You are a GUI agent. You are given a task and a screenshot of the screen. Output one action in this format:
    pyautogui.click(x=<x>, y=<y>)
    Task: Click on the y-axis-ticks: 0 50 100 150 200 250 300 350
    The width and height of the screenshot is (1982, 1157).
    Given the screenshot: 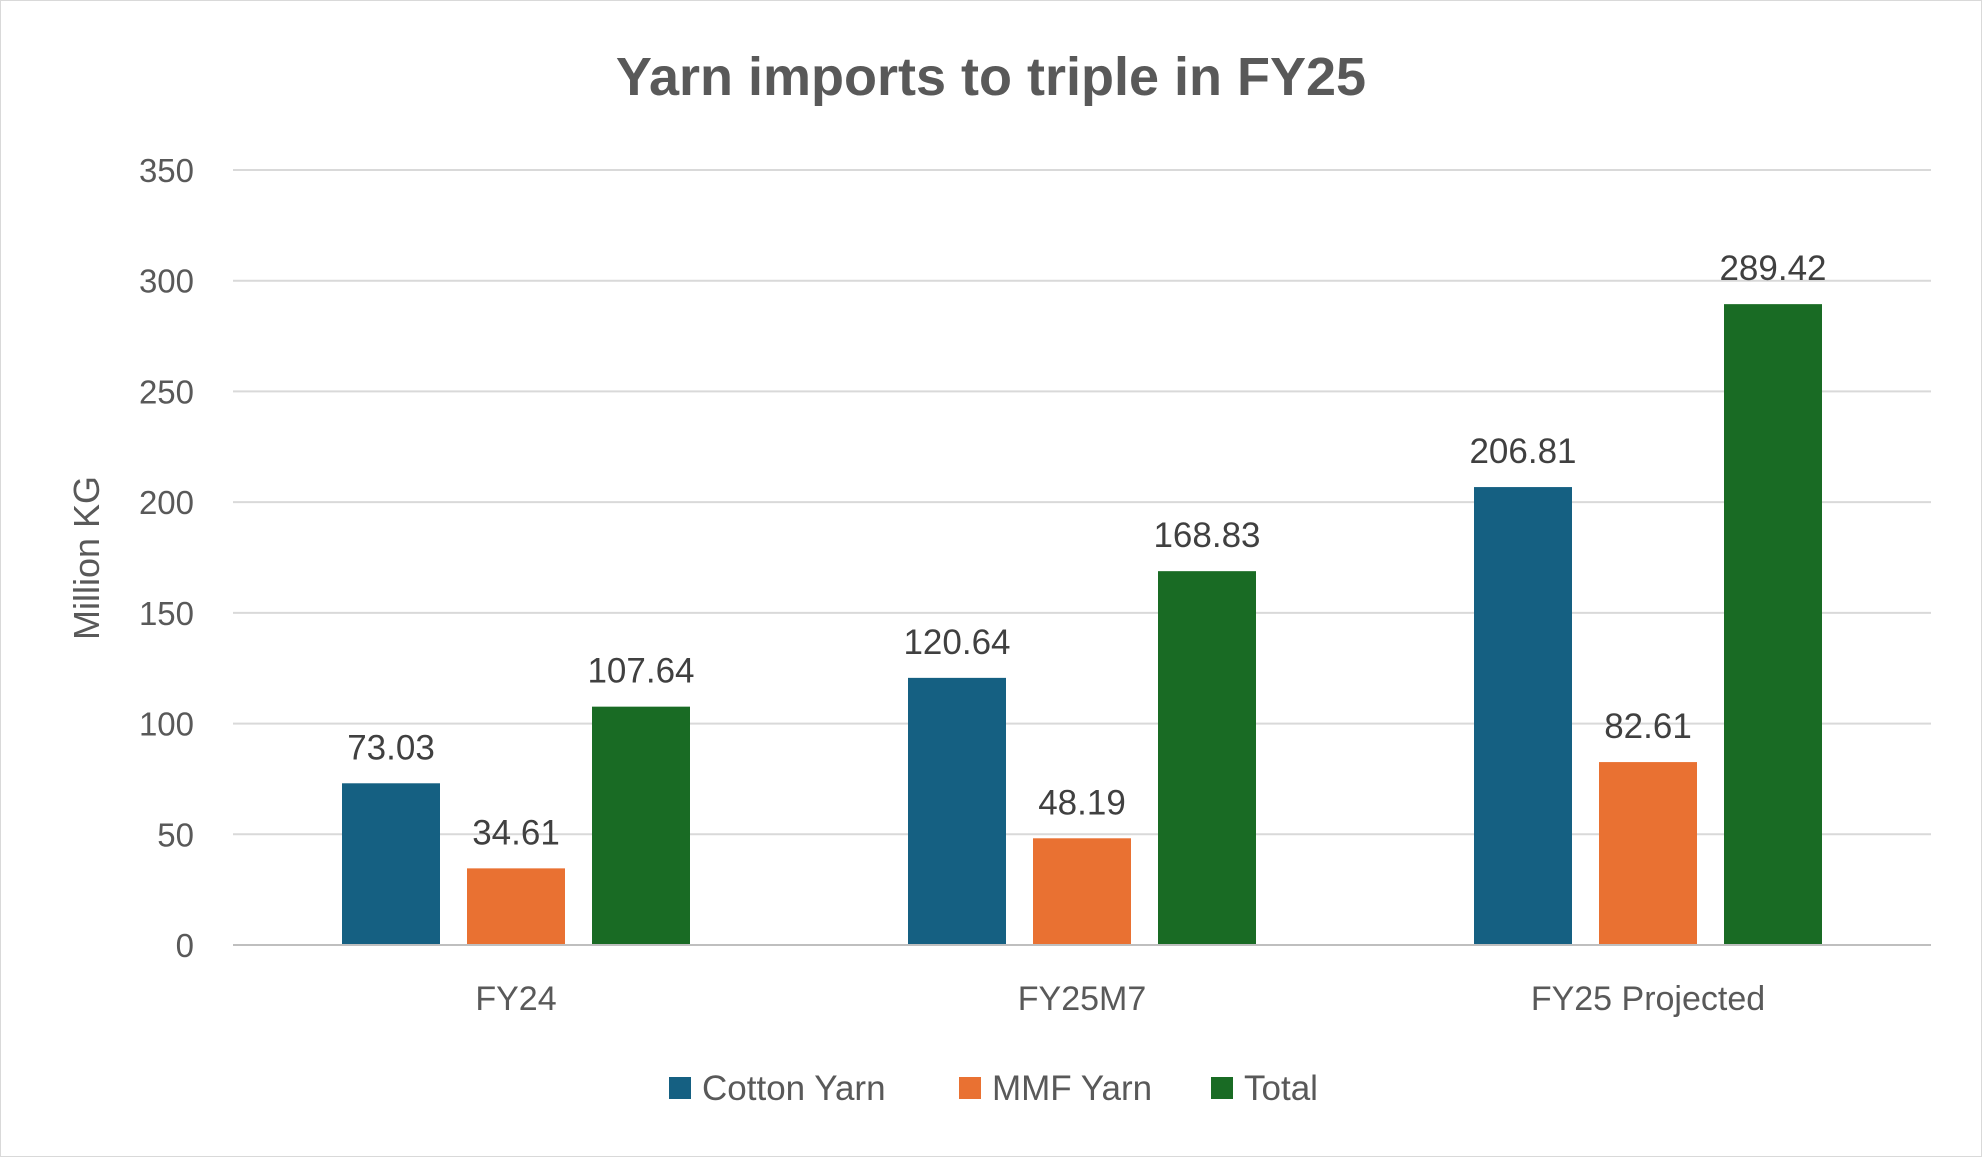 What is the action you would take?
    pyautogui.click(x=166, y=558)
    